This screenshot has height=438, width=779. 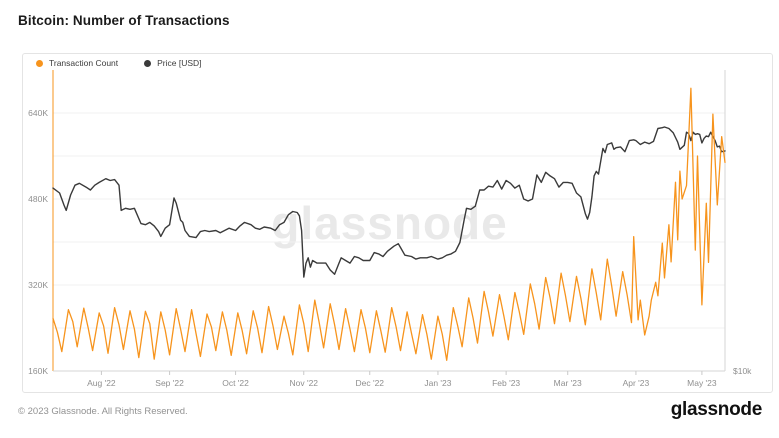 What do you see at coordinates (179, 63) in the screenshot?
I see `legend-label-price-usd: Price [USD]` at bounding box center [179, 63].